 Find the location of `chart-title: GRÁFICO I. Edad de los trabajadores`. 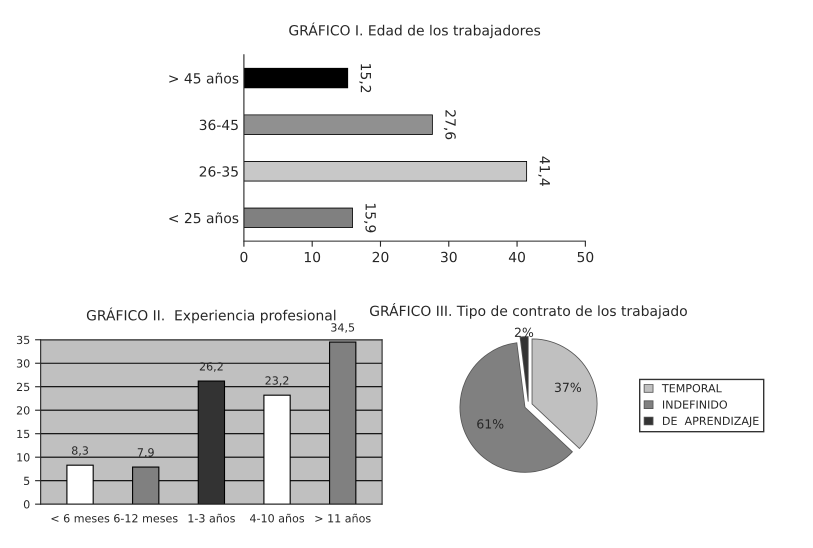

chart-title: GRÁFICO I. Edad de los trabajadores is located at coordinates (414, 30).